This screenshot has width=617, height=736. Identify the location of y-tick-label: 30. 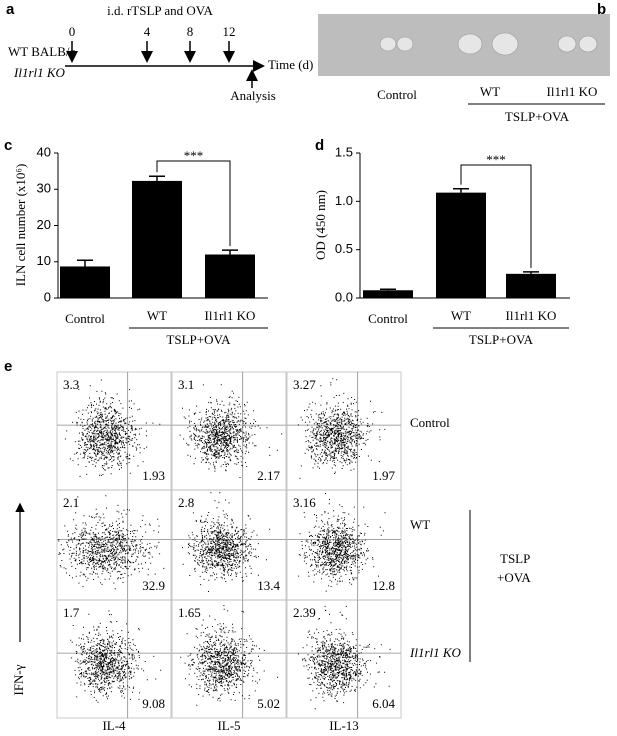
(44, 188).